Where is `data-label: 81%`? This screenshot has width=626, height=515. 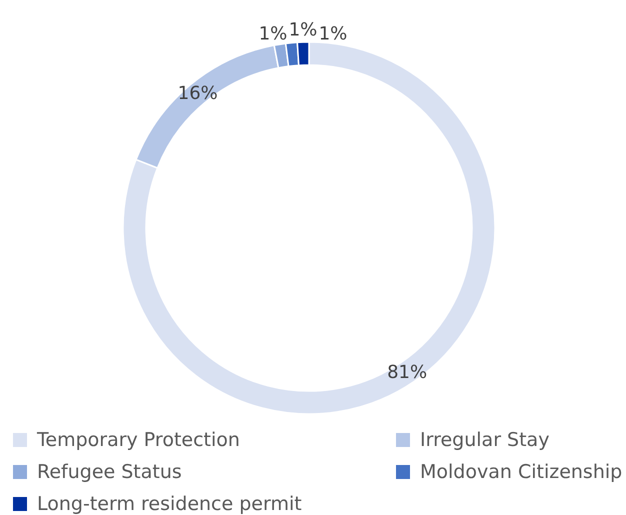
data-label: 81% is located at coordinates (407, 372).